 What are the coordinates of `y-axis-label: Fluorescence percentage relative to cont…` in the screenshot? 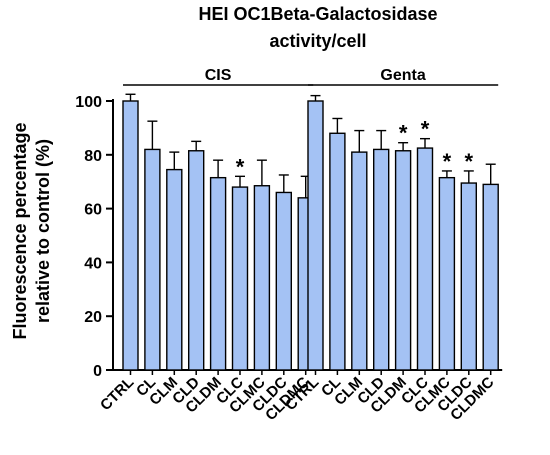 It's located at (31, 230).